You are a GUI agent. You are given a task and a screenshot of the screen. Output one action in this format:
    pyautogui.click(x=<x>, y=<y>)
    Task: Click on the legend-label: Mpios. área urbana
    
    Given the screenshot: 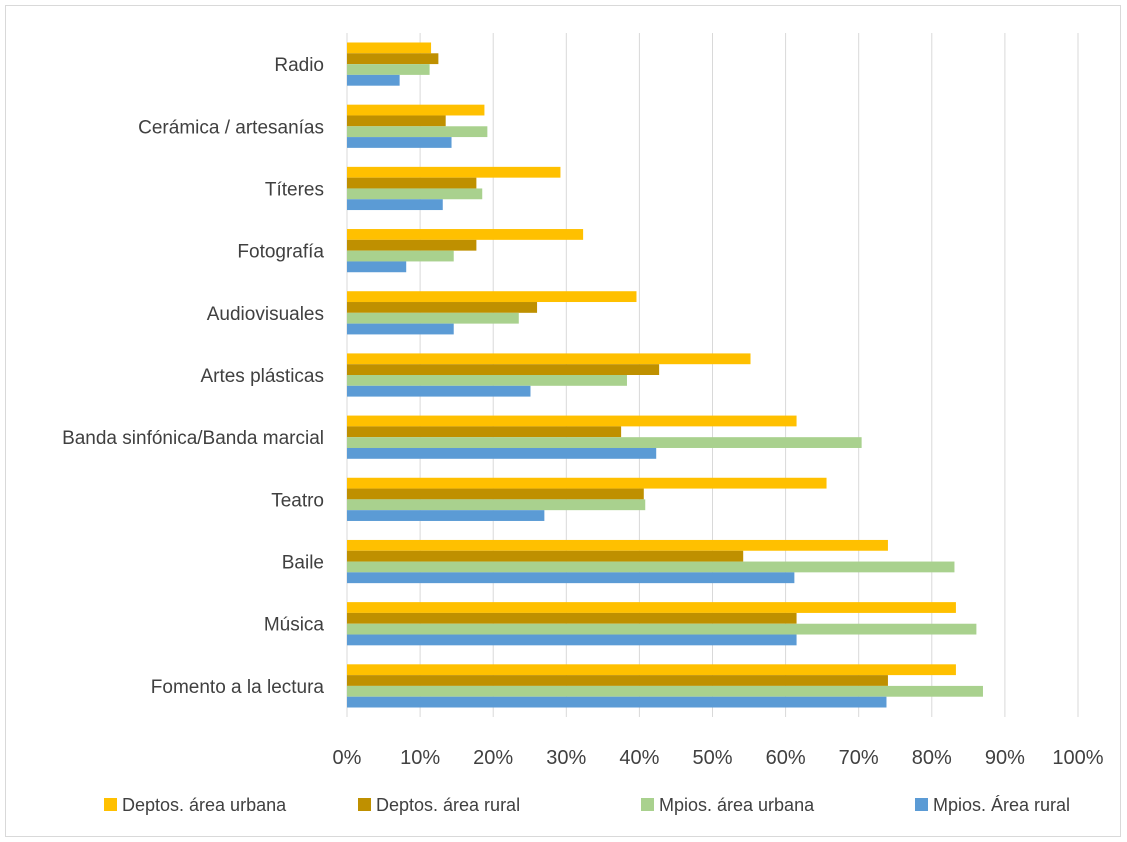 What is the action you would take?
    pyautogui.click(x=737, y=805)
    